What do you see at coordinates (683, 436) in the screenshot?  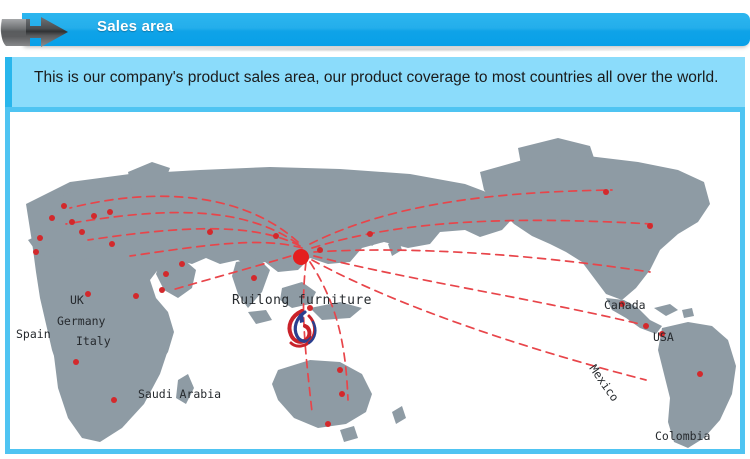 I see `label-colombia: Colombia` at bounding box center [683, 436].